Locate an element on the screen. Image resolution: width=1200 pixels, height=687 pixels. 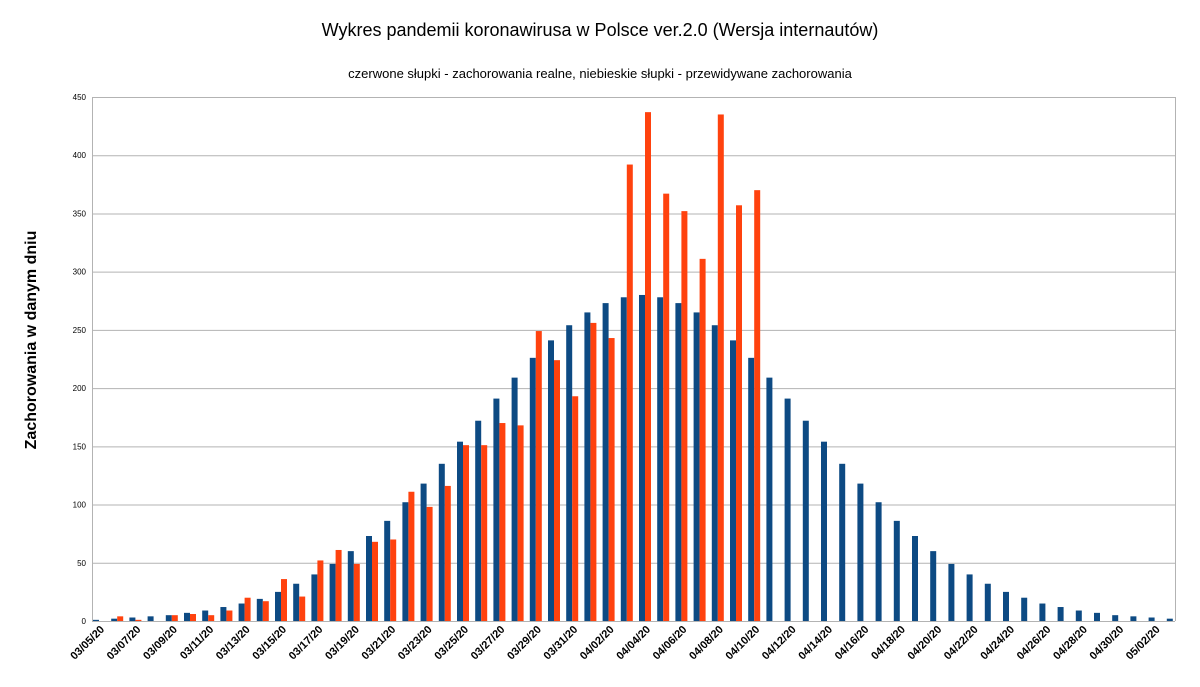
y-tick-label: 450 is located at coordinates (80, 97).